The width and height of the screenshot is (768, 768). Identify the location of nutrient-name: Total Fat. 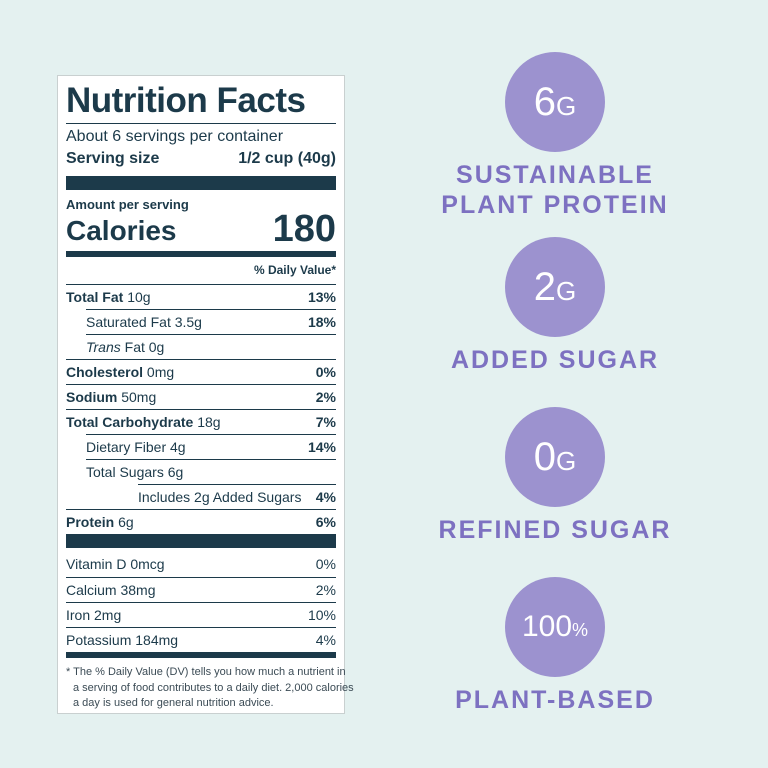
(95, 297).